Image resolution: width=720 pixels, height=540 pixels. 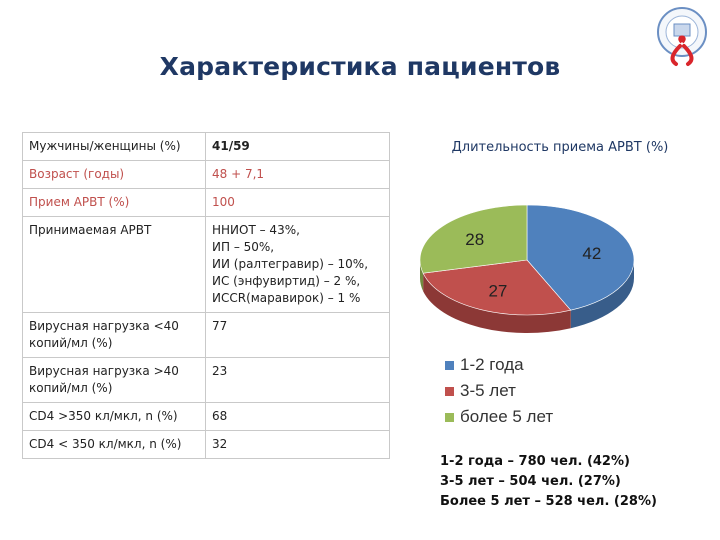 I want to click on summary-line: 1-2 года – 780 чел. (42%), so click(x=535, y=461).